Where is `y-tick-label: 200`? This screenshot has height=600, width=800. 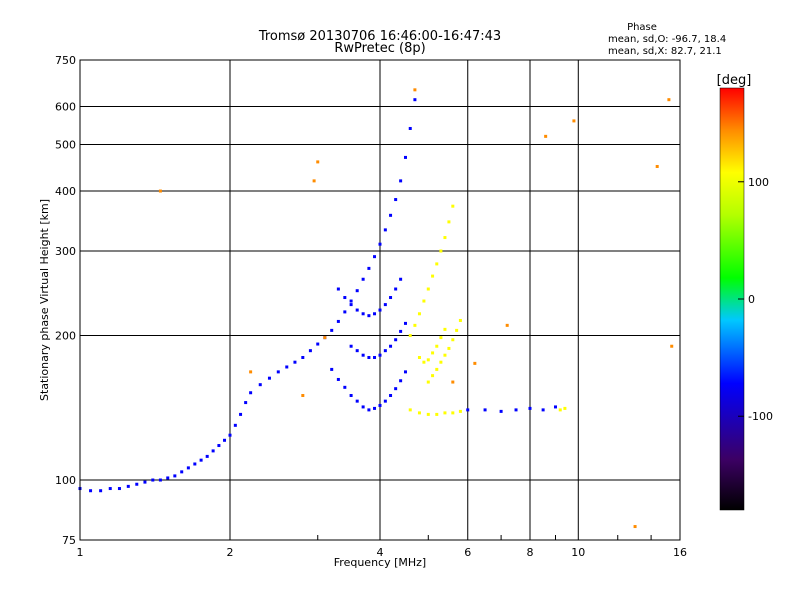
y-tick-label: 200 is located at coordinates (65, 336).